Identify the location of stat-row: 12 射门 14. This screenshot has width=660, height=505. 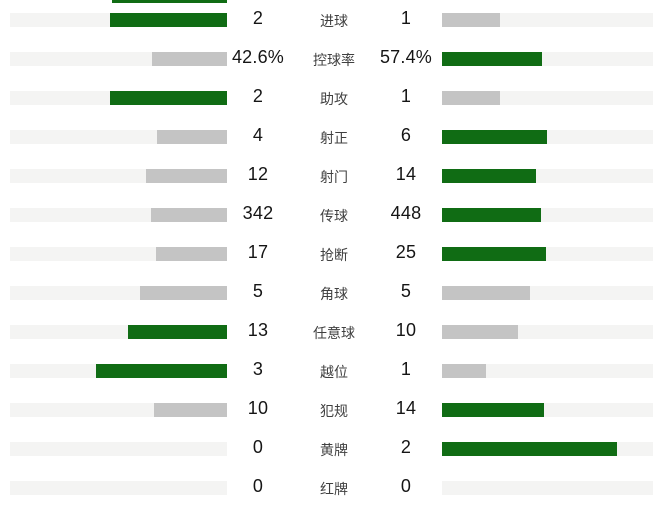
(330, 175).